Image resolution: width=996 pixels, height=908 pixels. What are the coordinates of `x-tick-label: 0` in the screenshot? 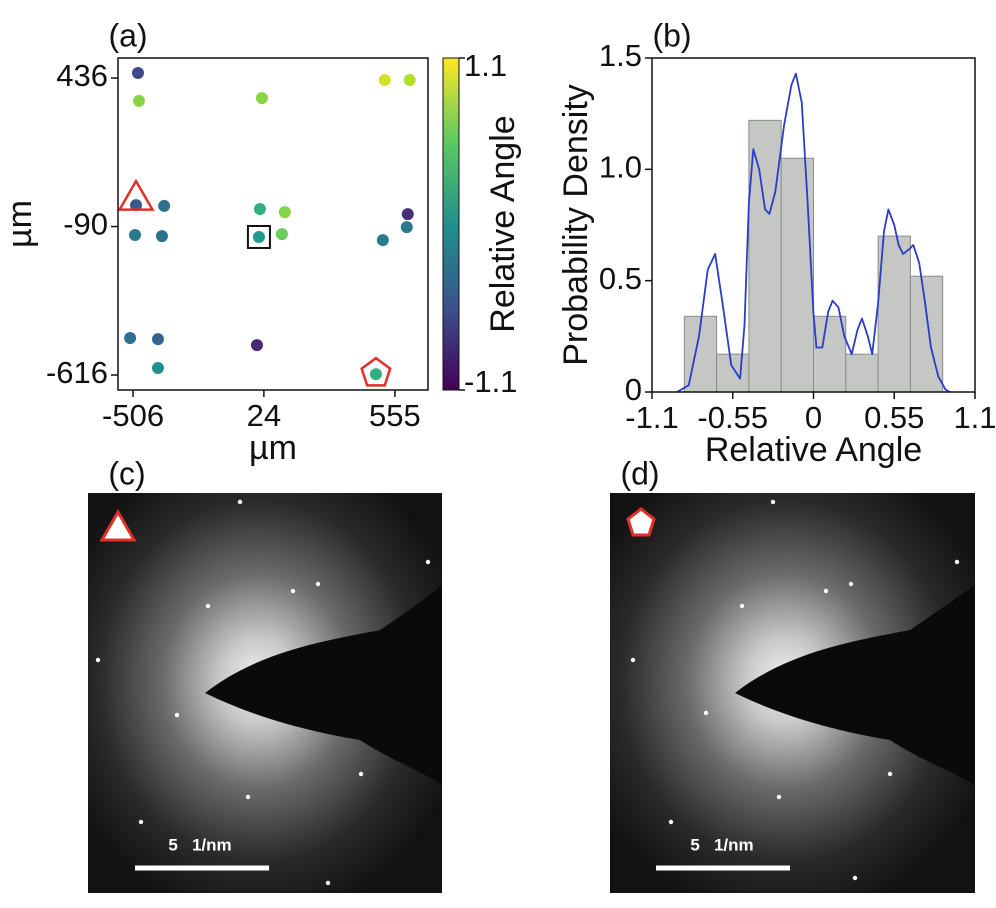 It's located at (813, 417).